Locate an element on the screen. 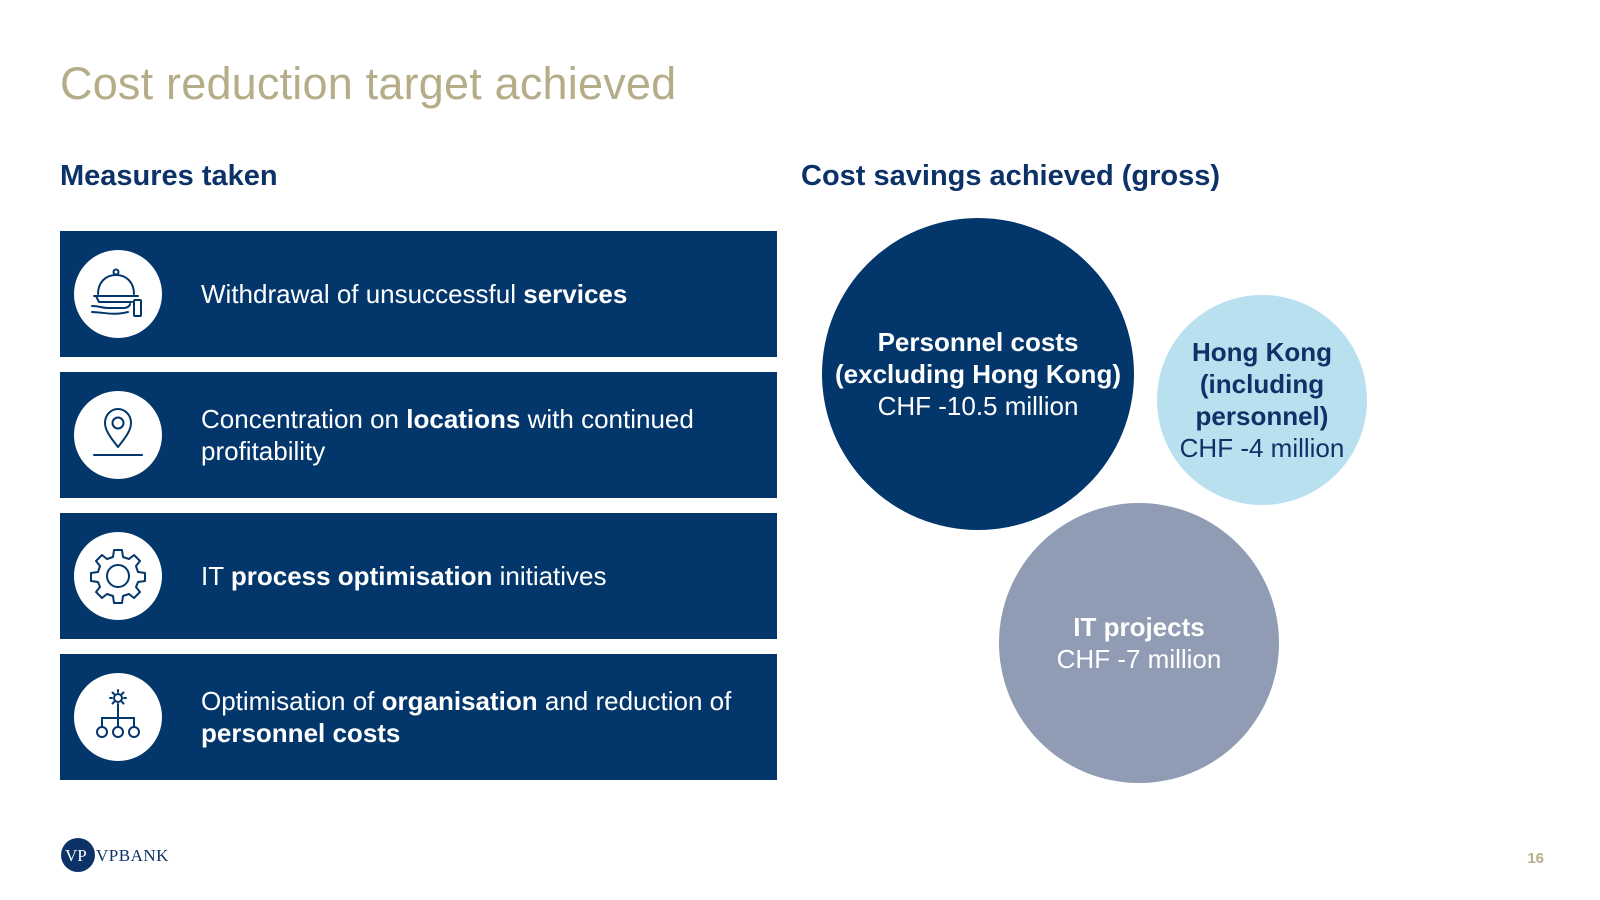 This screenshot has width=1600, height=900. bubble-label: Hong Kong (including personnel) is located at coordinates (1262, 384).